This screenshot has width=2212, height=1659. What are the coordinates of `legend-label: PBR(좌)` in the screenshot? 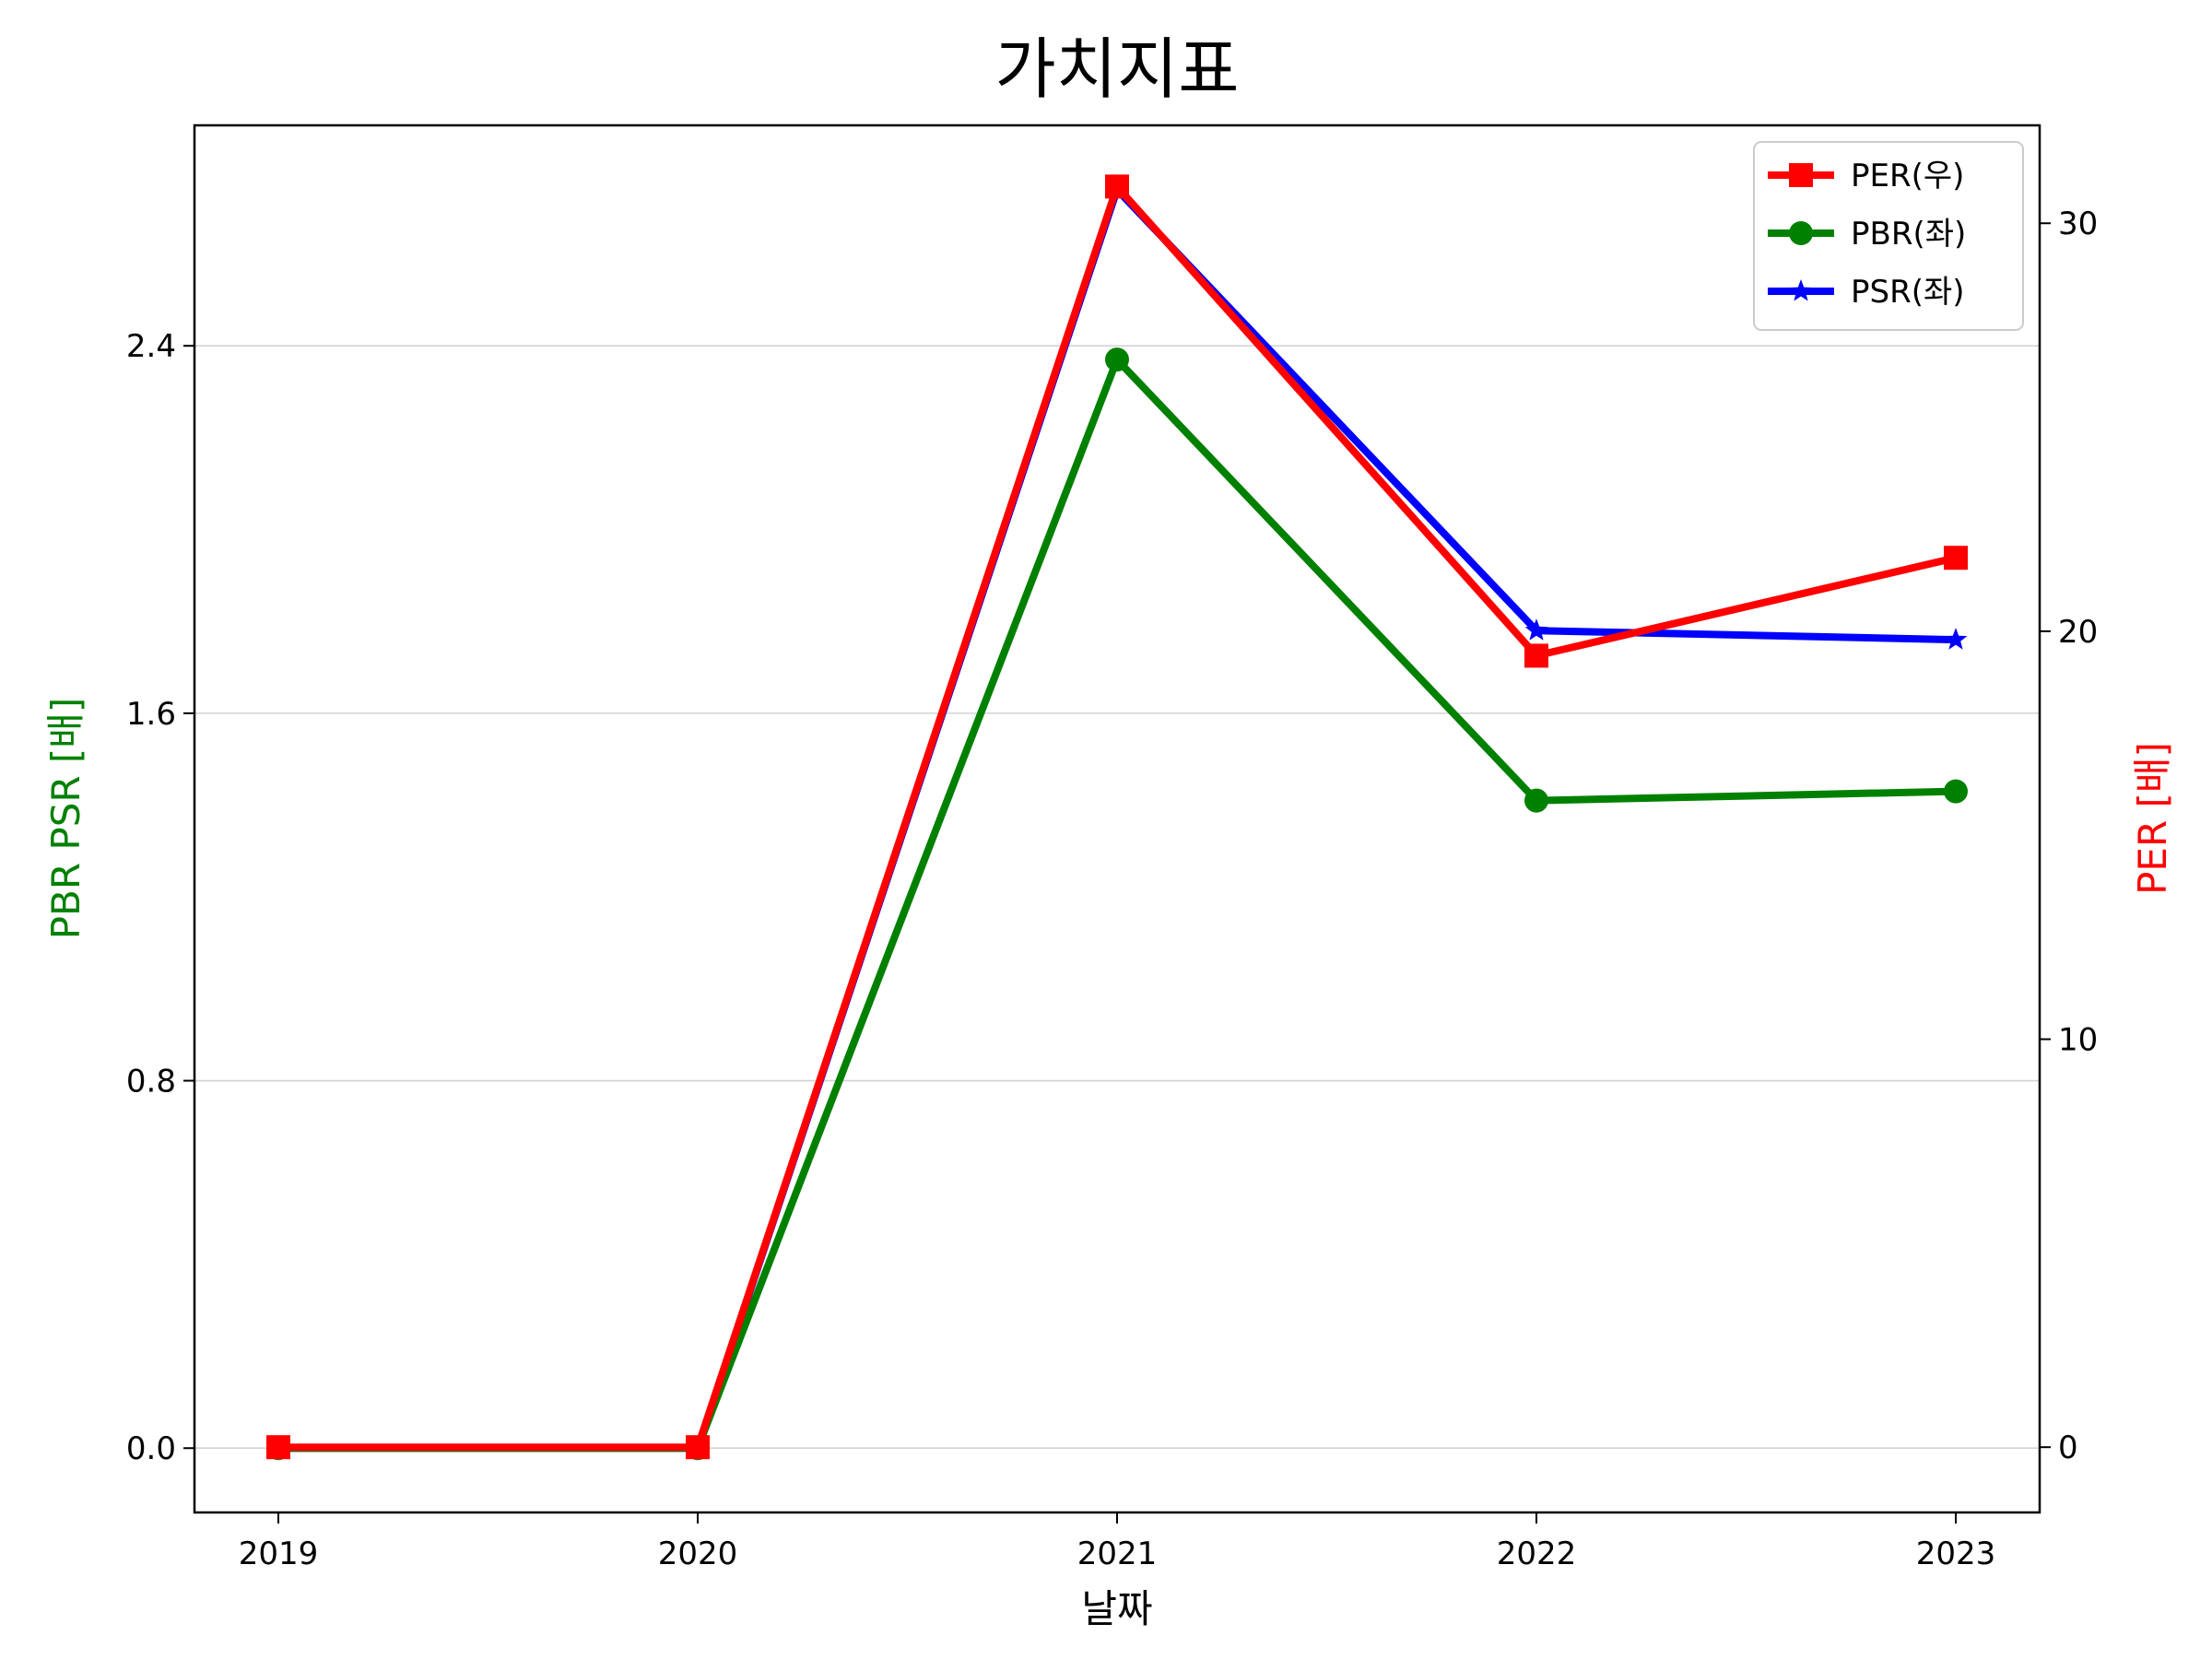 It's located at (1908, 234).